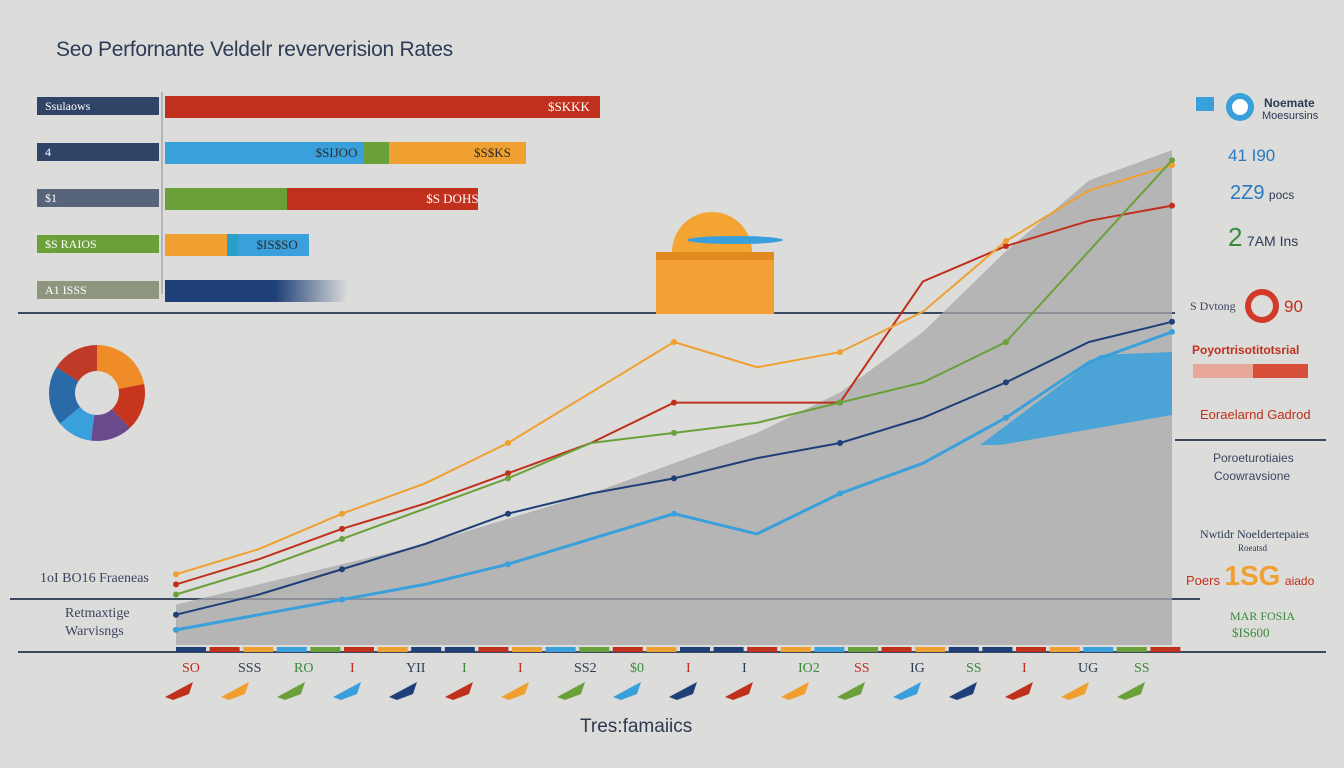  What do you see at coordinates (569, 106) in the screenshot?
I see `bar-value-0: $SKKK` at bounding box center [569, 106].